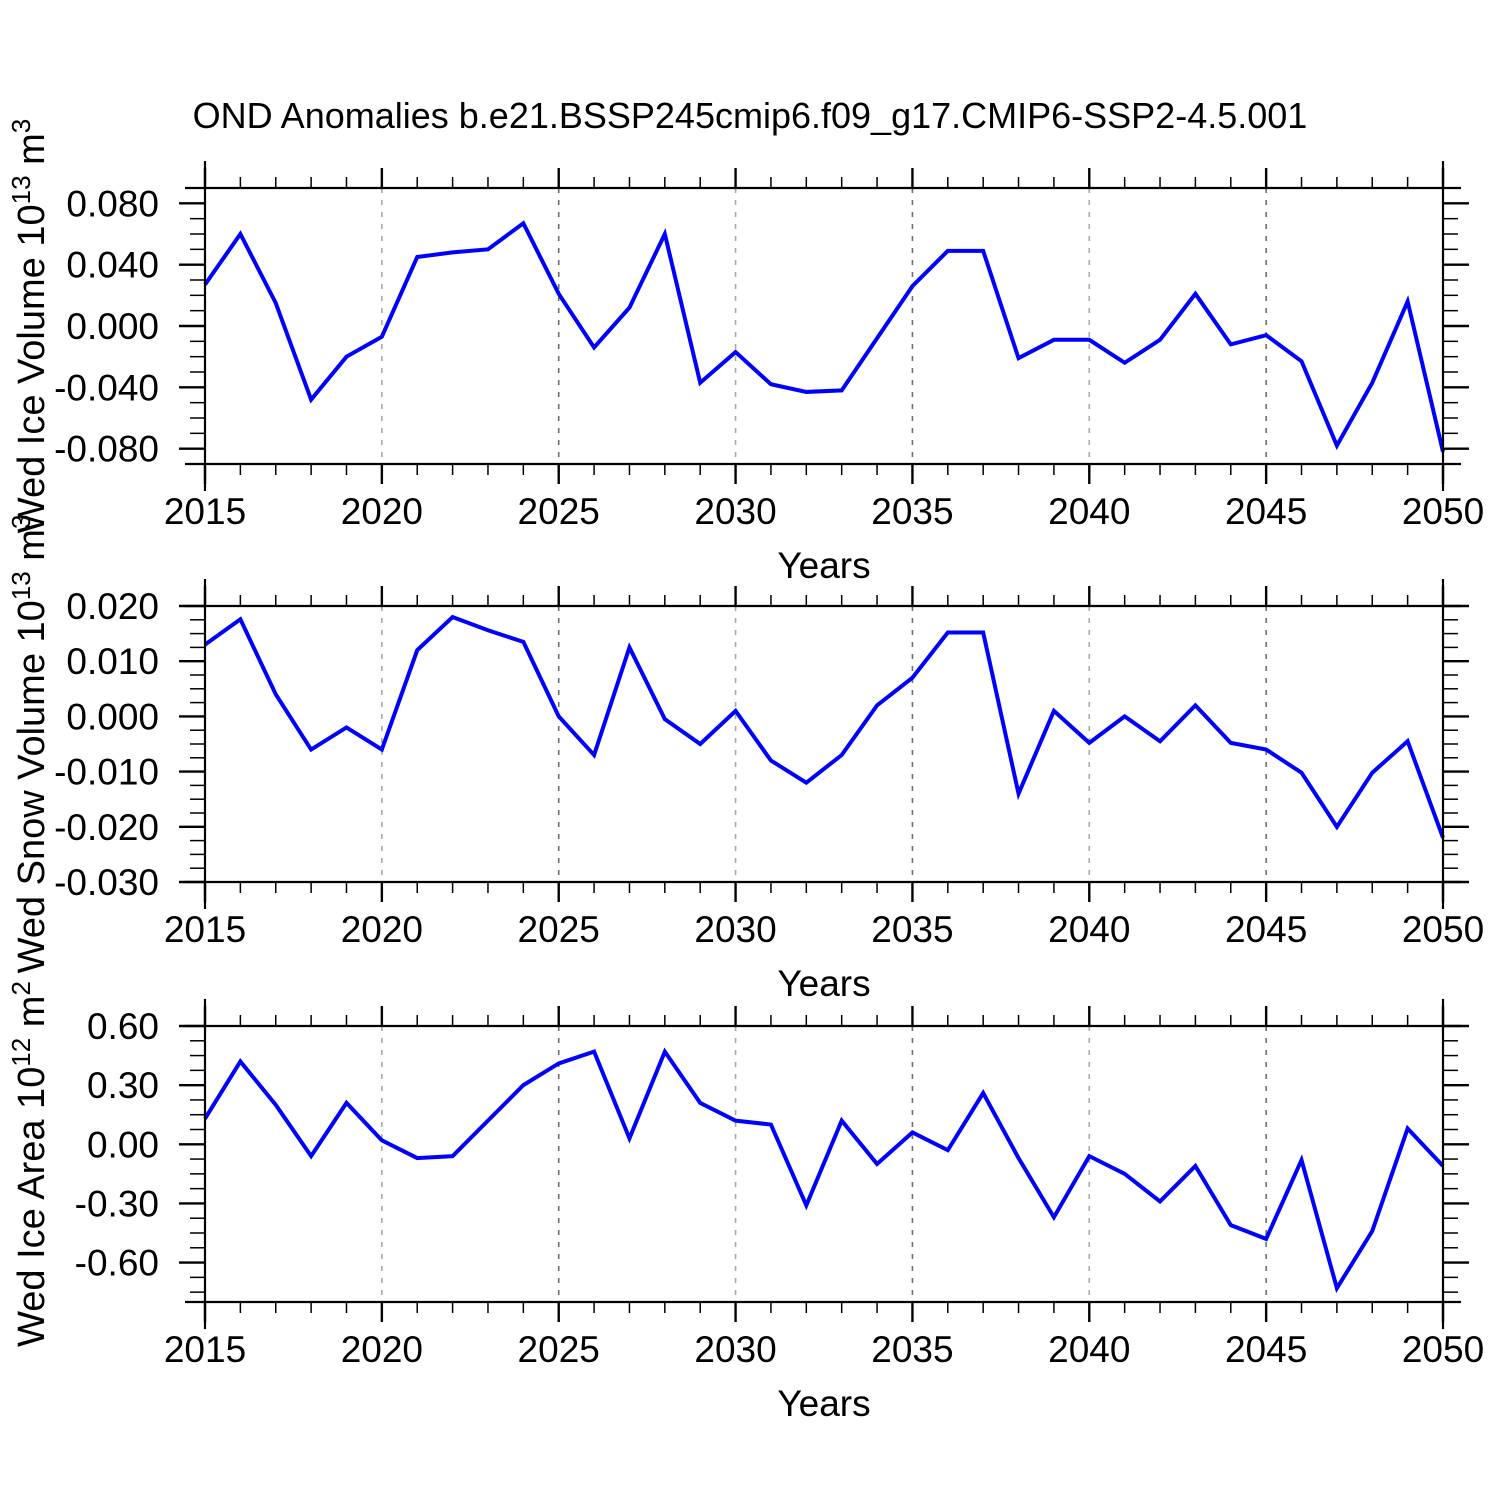 The image size is (1500, 1505). I want to click on series-line-wed-snow-volume, so click(824, 726).